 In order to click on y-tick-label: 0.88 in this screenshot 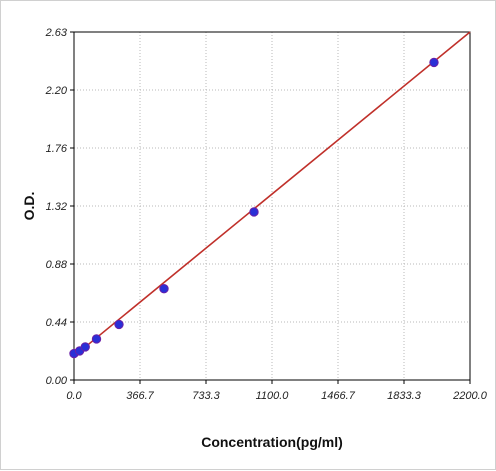, I will do `click(57, 265)`.